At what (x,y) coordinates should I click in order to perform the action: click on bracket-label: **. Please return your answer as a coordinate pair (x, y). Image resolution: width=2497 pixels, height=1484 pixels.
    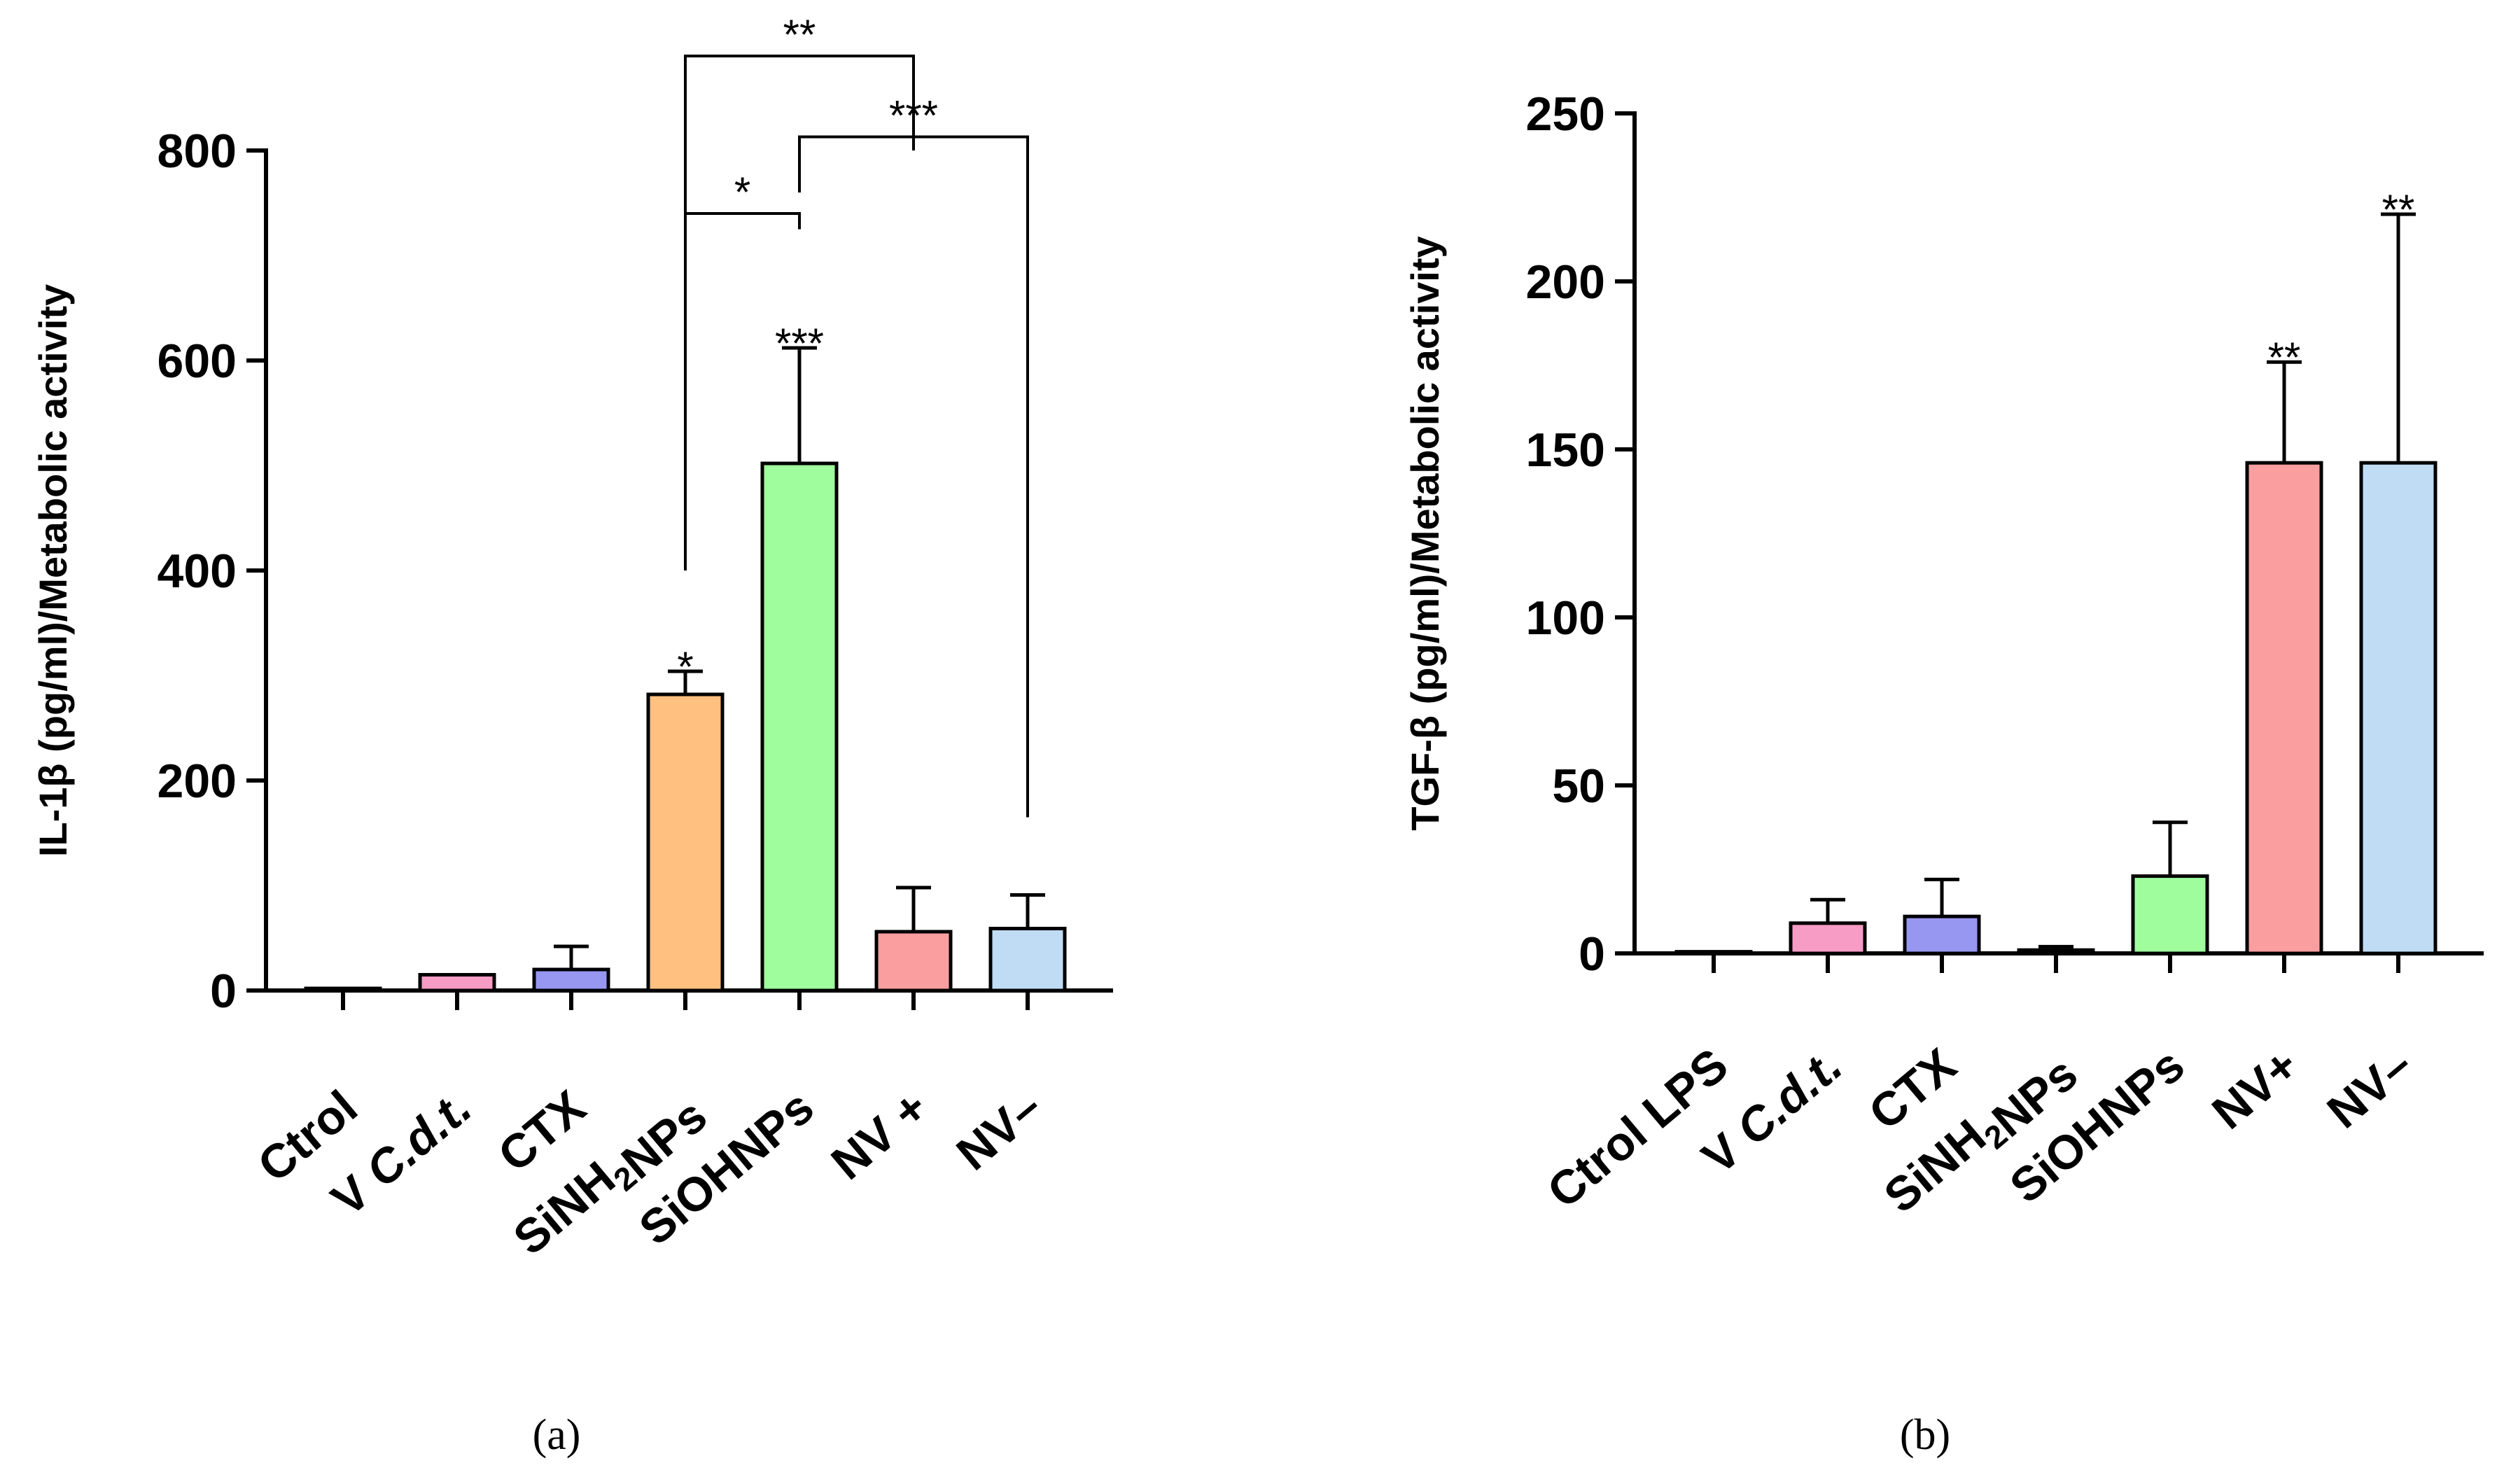
    Looking at the image, I should click on (799, 34).